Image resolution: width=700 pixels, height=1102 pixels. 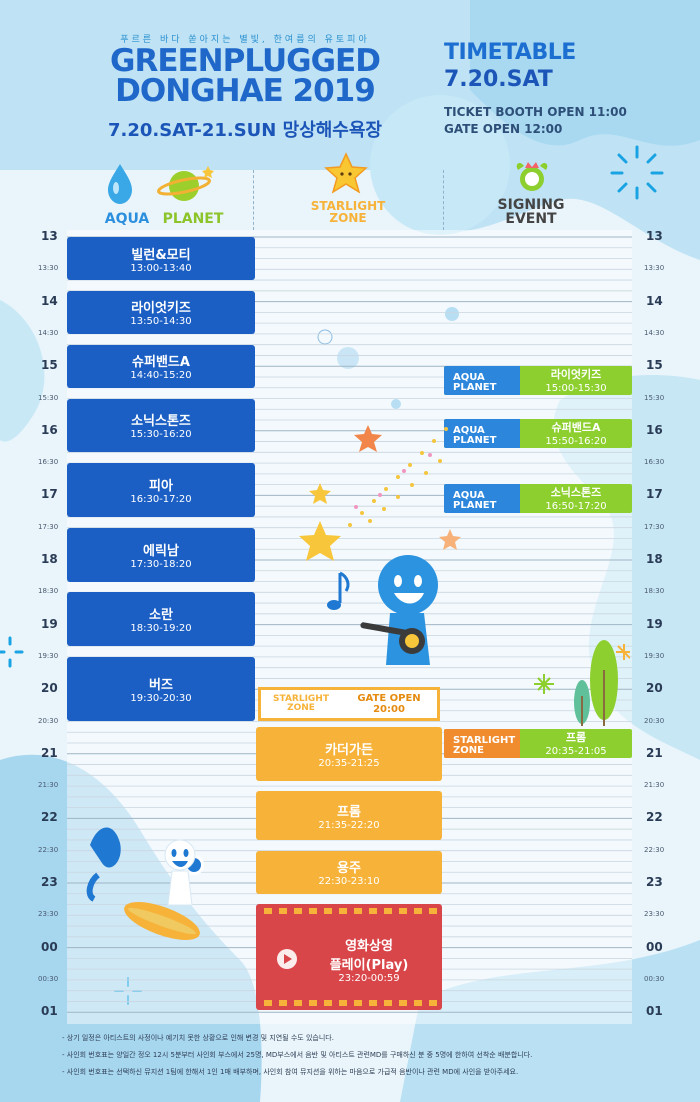 What do you see at coordinates (346, 173) in the screenshot?
I see `star-icon` at bounding box center [346, 173].